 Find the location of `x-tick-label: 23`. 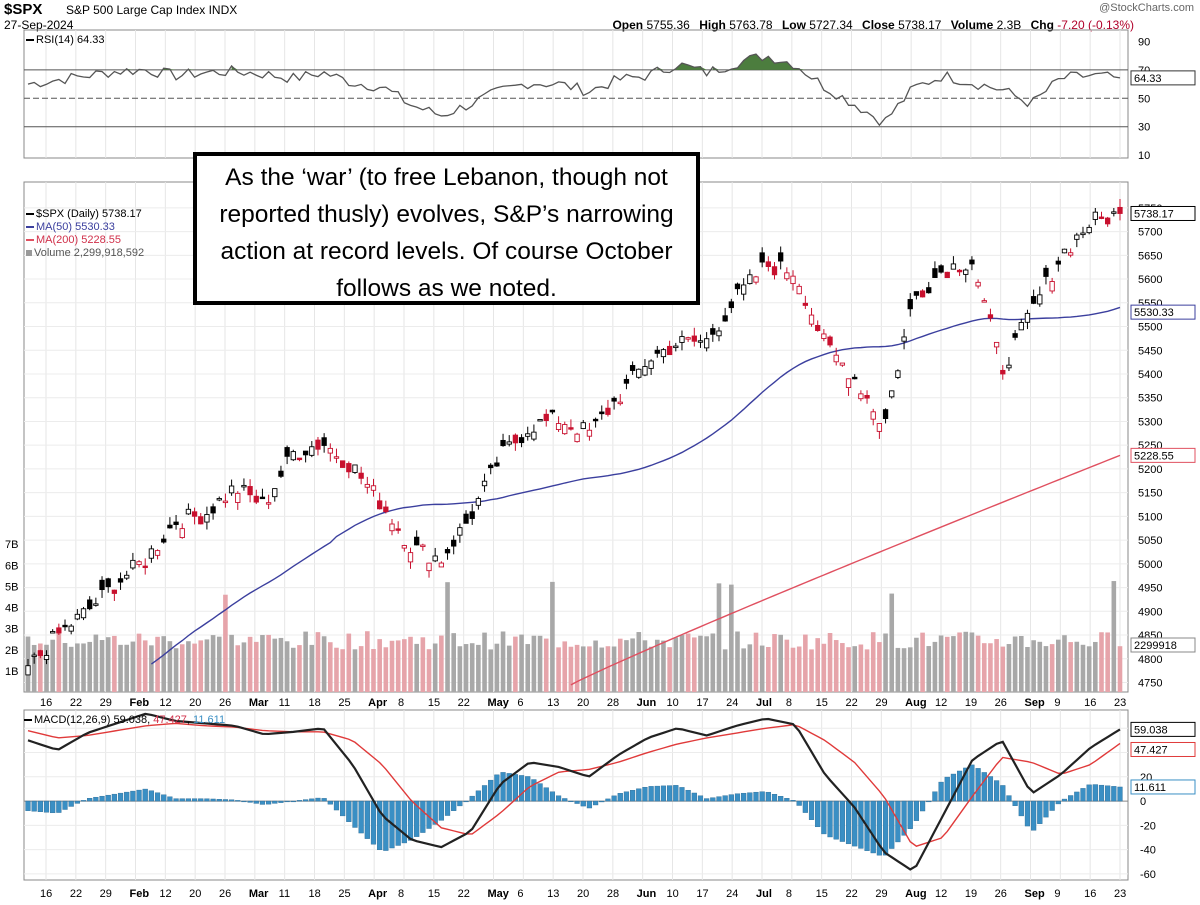

x-tick-label: 23 is located at coordinates (1120, 703).